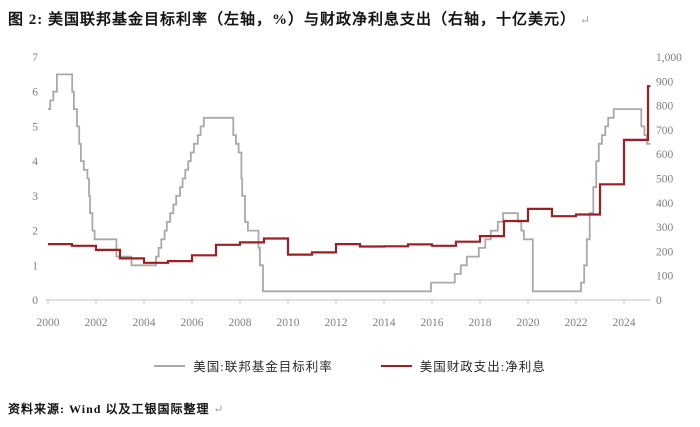 Image resolution: width=700 pixels, height=427 pixels. Describe the element at coordinates (96, 323) in the screenshot. I see `x-axis-tick-label: 2002` at that location.